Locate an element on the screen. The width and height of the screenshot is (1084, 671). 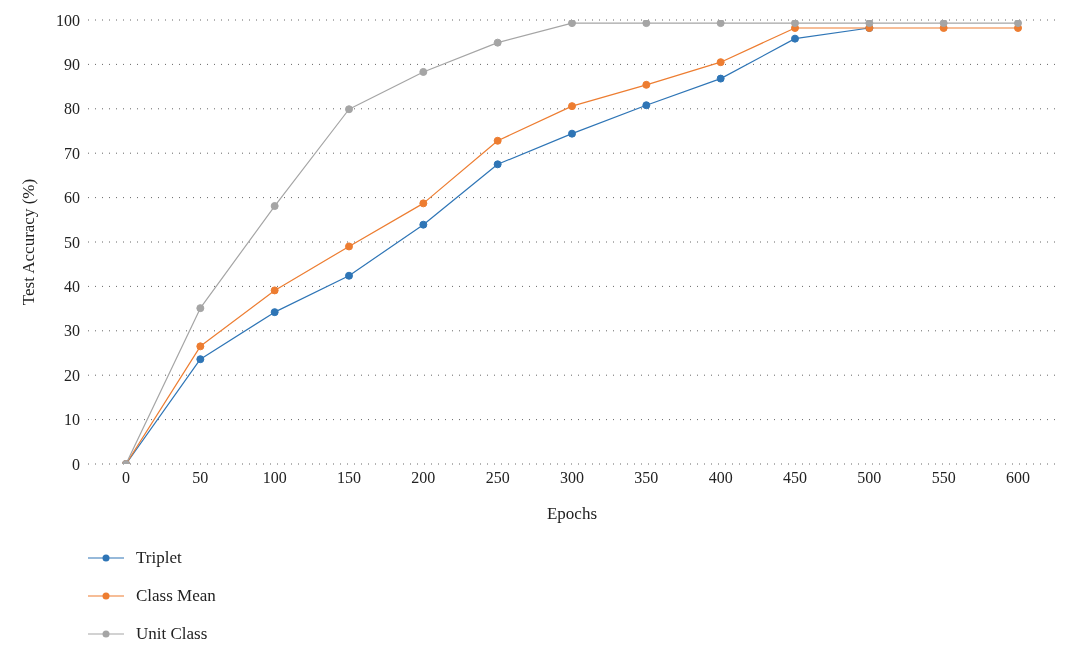
y-tick-label: 30 is located at coordinates (72, 331).